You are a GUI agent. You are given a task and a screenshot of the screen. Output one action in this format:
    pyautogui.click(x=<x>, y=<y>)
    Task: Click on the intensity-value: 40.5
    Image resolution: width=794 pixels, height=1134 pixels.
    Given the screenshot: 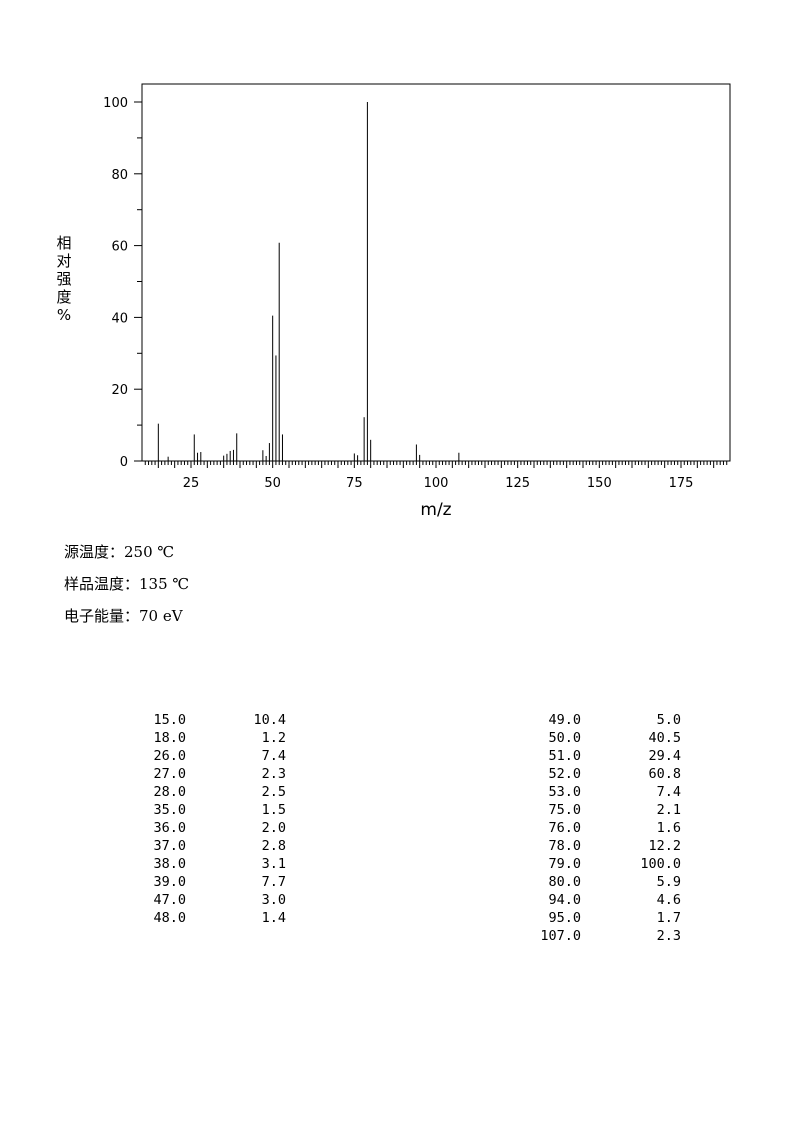 What is the action you would take?
    pyautogui.click(x=664, y=738)
    